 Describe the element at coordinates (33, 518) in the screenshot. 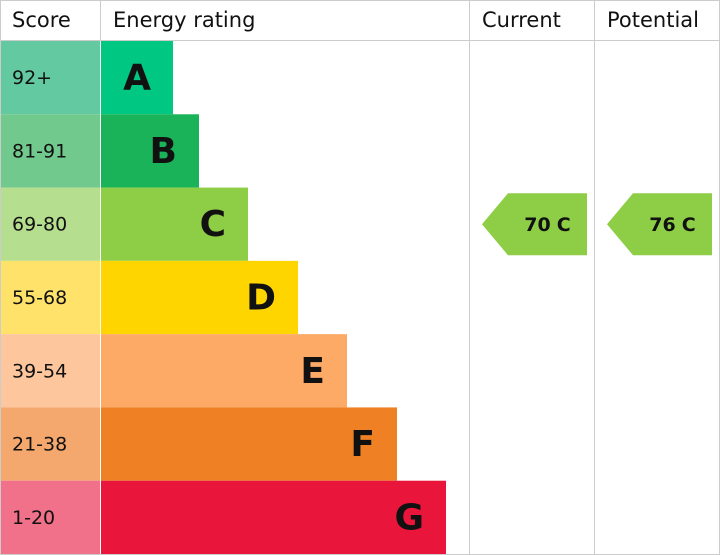

I see `score-label: 1-20` at that location.